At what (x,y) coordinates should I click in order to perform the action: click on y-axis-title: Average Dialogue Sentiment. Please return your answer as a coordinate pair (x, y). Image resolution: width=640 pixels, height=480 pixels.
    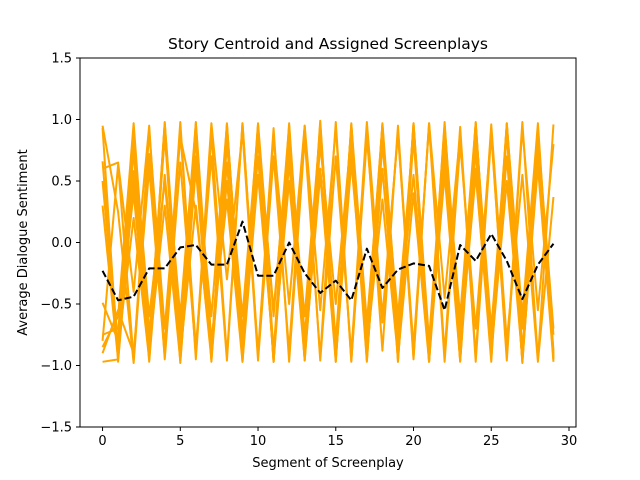
    Looking at the image, I should click on (23, 242).